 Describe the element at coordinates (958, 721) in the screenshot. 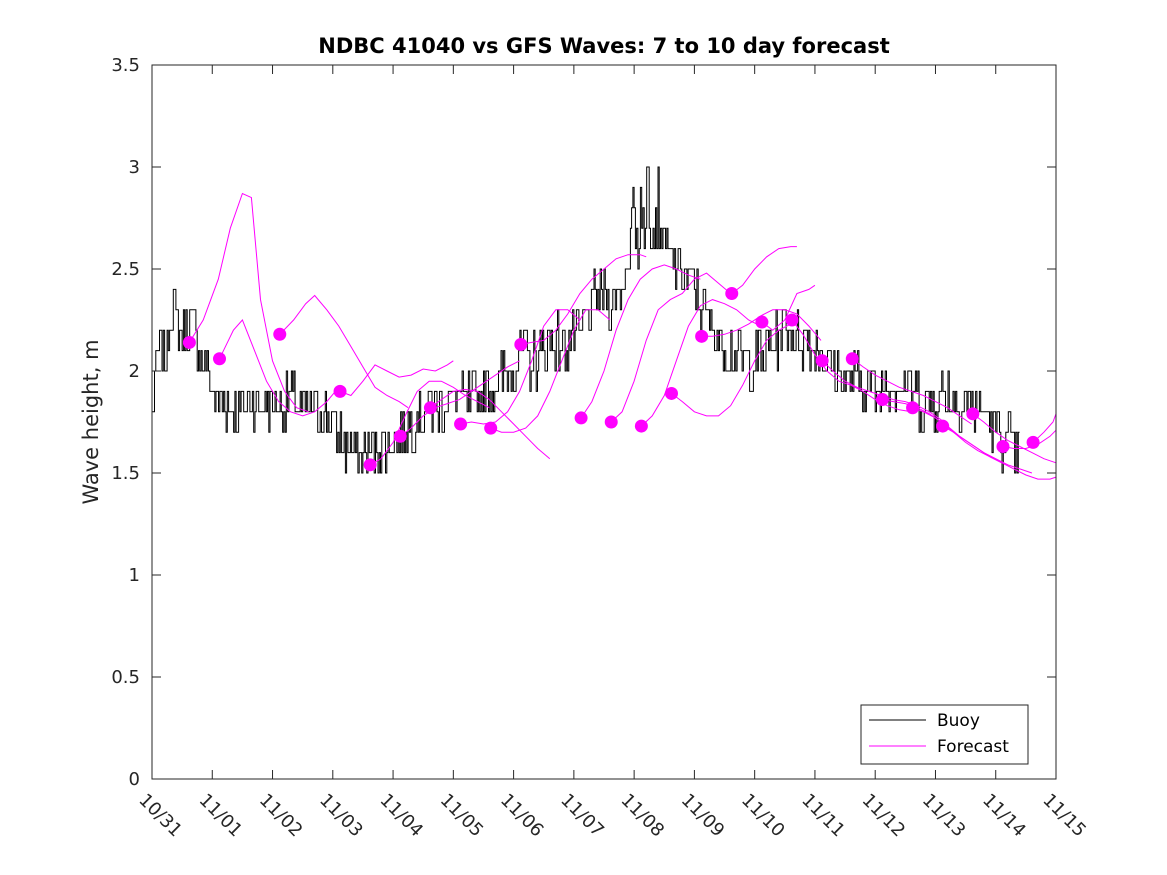

I see `legend-buoy-label: Buoy` at that location.